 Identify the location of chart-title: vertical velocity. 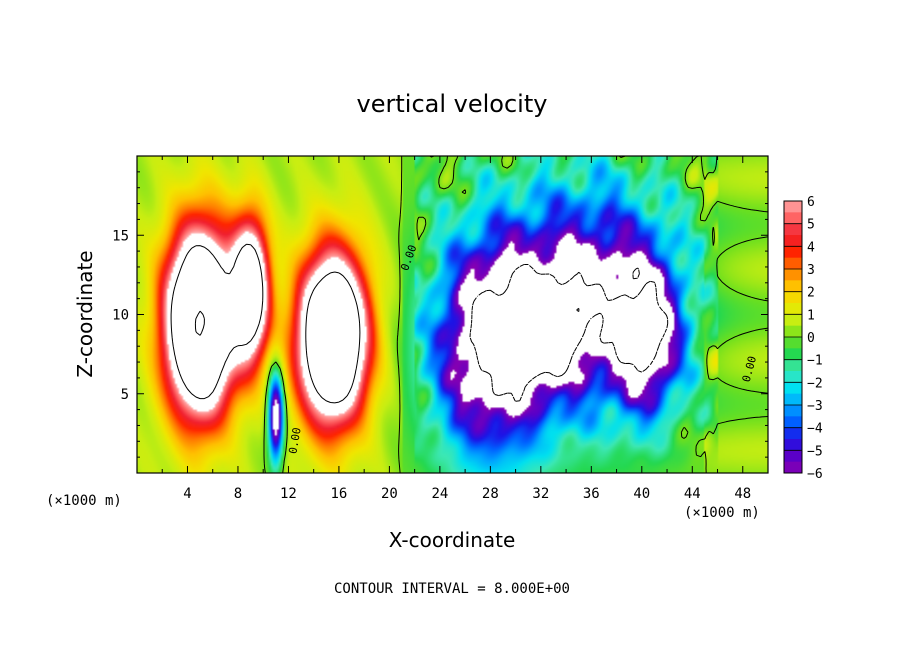
(452, 104).